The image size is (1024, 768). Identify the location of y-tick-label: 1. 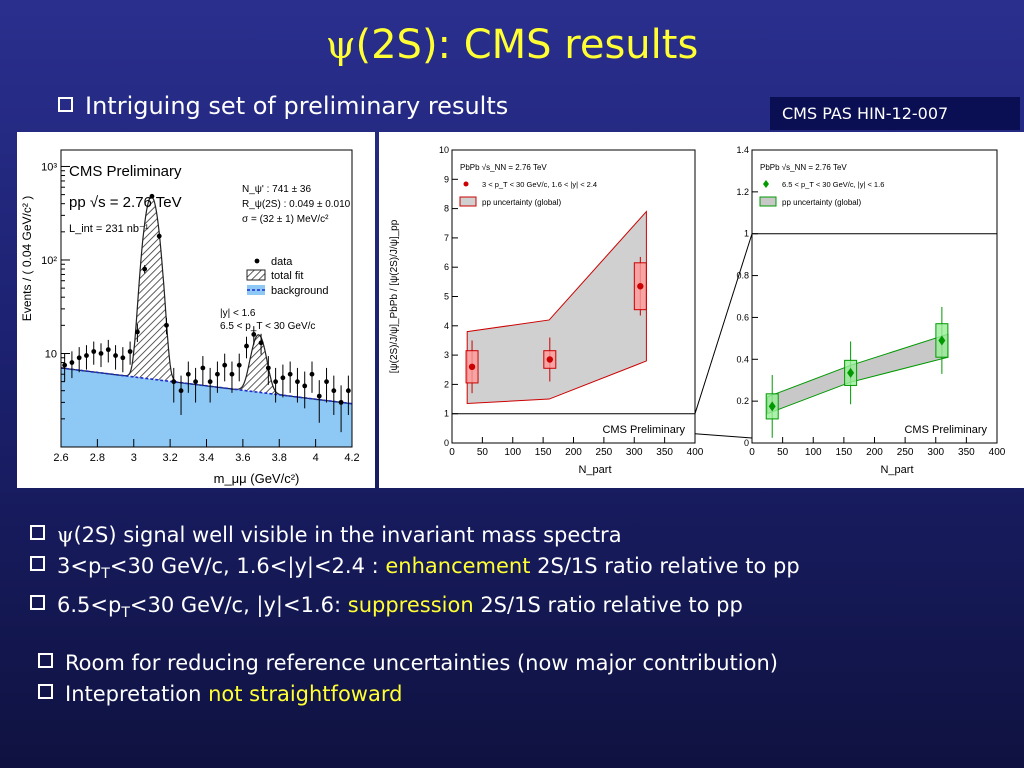
(746, 234).